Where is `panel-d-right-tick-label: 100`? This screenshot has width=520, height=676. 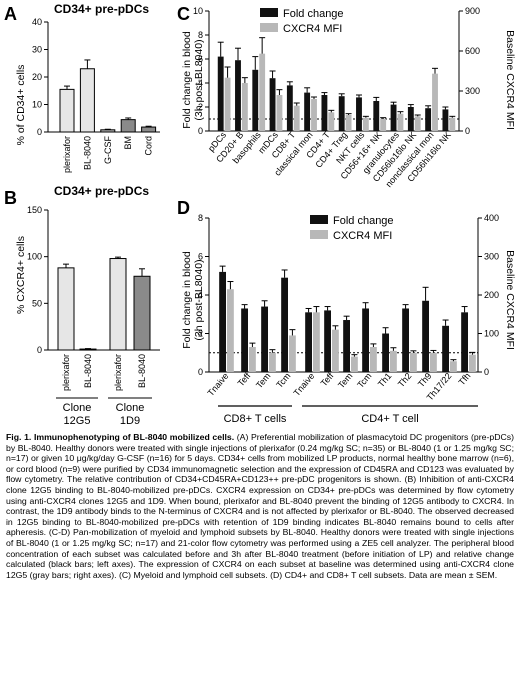
panel-d-right-tick-label: 100 is located at coordinates (491, 334).